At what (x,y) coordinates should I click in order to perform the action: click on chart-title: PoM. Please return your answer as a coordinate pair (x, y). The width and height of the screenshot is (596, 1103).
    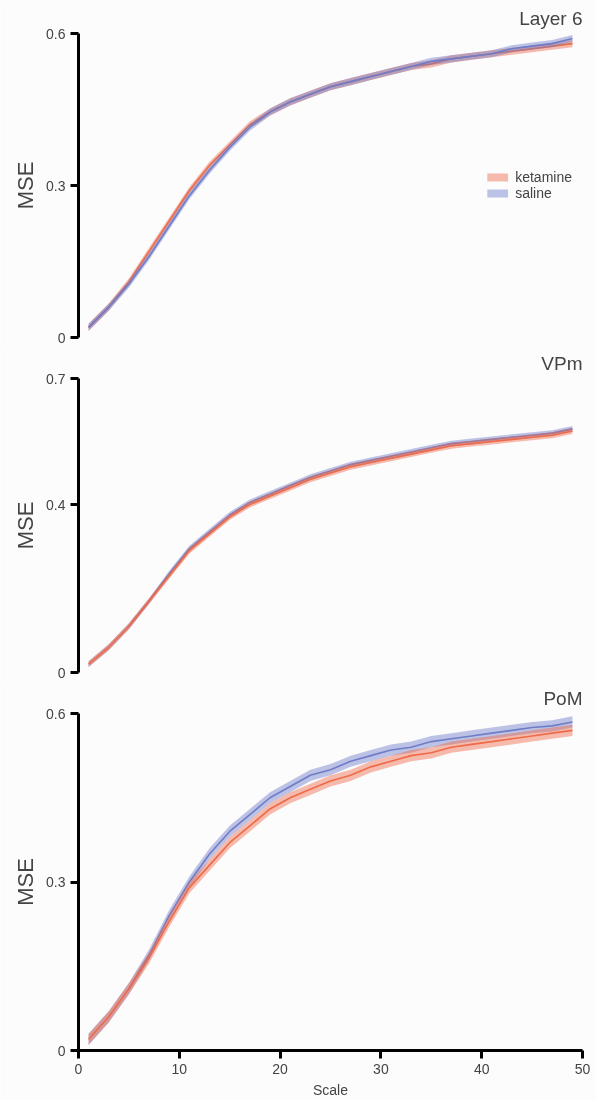
    Looking at the image, I should click on (563, 698).